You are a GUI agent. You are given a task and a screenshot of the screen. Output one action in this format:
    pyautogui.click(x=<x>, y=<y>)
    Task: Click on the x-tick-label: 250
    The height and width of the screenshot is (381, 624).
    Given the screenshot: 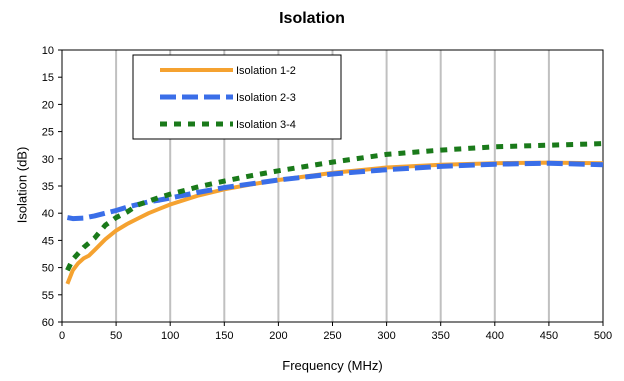 What is the action you would take?
    pyautogui.click(x=332, y=336)
    